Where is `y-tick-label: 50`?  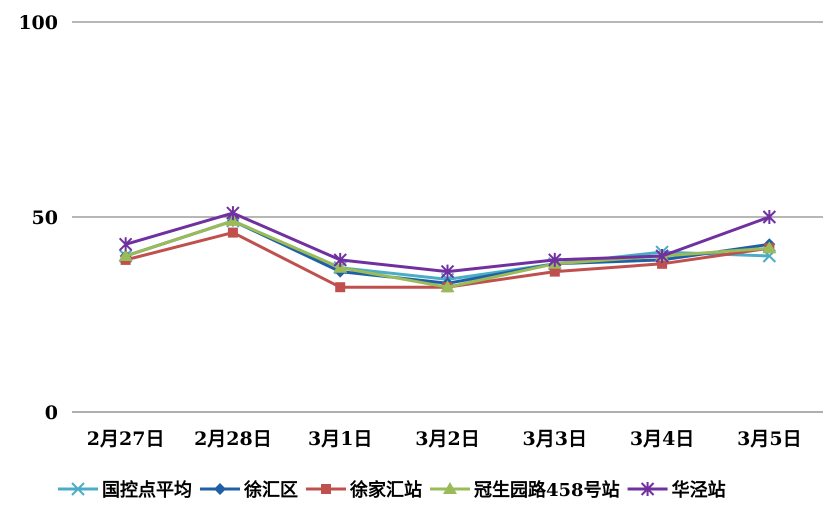
y-tick-label: 50 is located at coordinates (45, 218).